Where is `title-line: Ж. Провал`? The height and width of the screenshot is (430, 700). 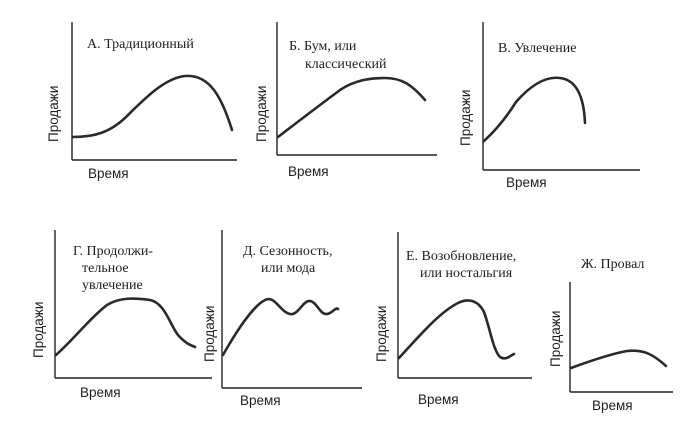 title-line: Ж. Провал is located at coordinates (612, 264).